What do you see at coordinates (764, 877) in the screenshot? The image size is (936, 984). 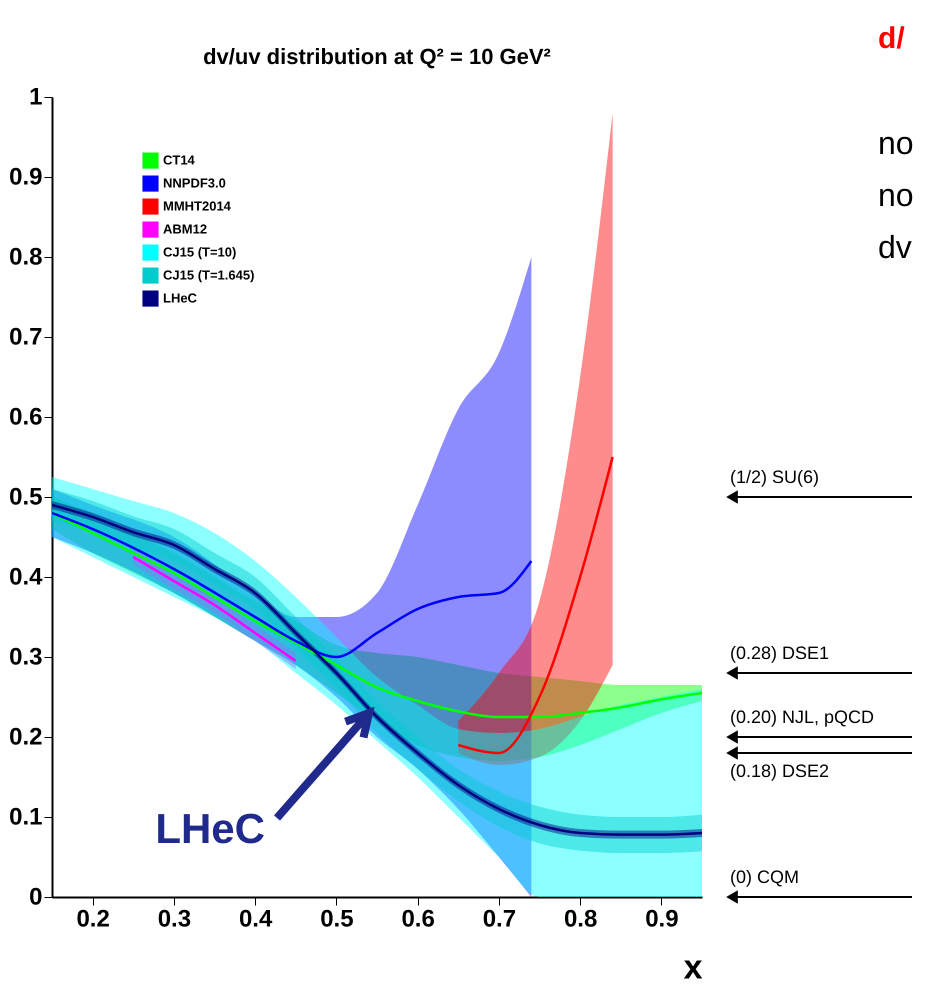 I see `ref-line-label: (0) CQM` at bounding box center [764, 877].